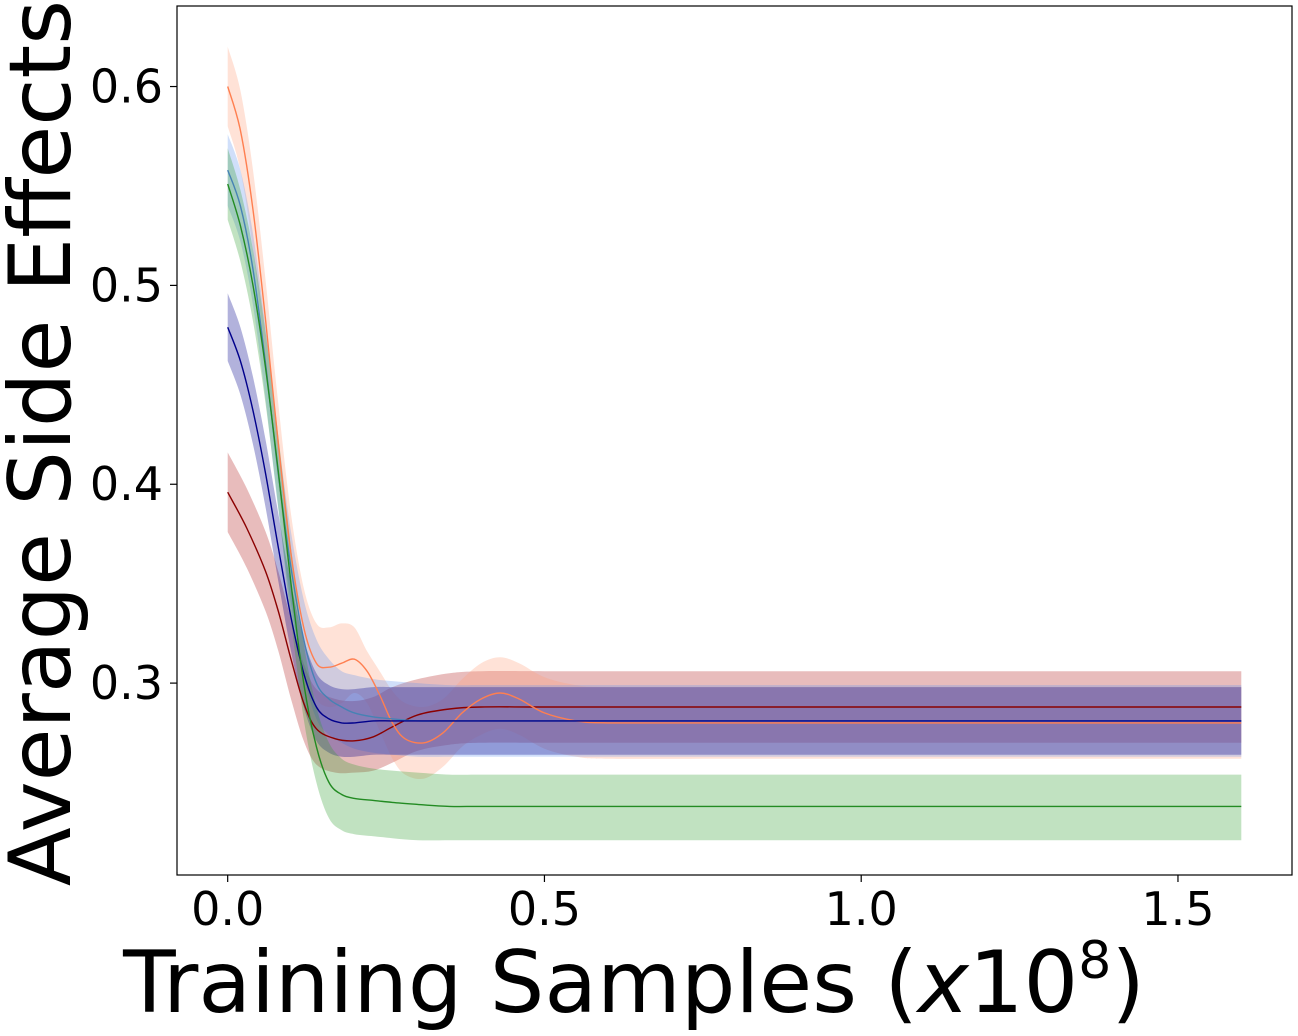 The image size is (1298, 1036). I want to click on y-tick-label: 0.5, so click(126, 285).